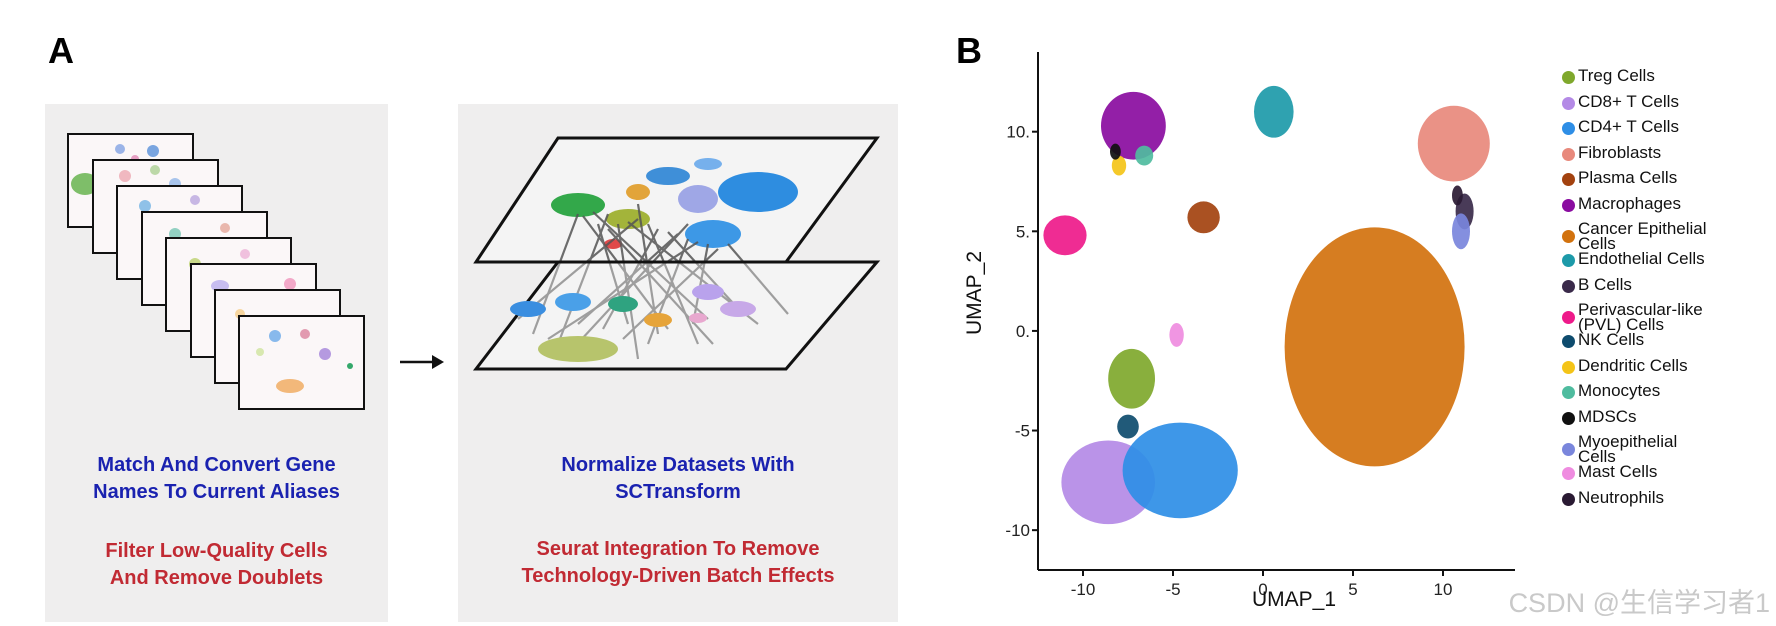  What do you see at coordinates (1274, 111) in the screenshot?
I see `cluster-endothelial-cells` at bounding box center [1274, 111].